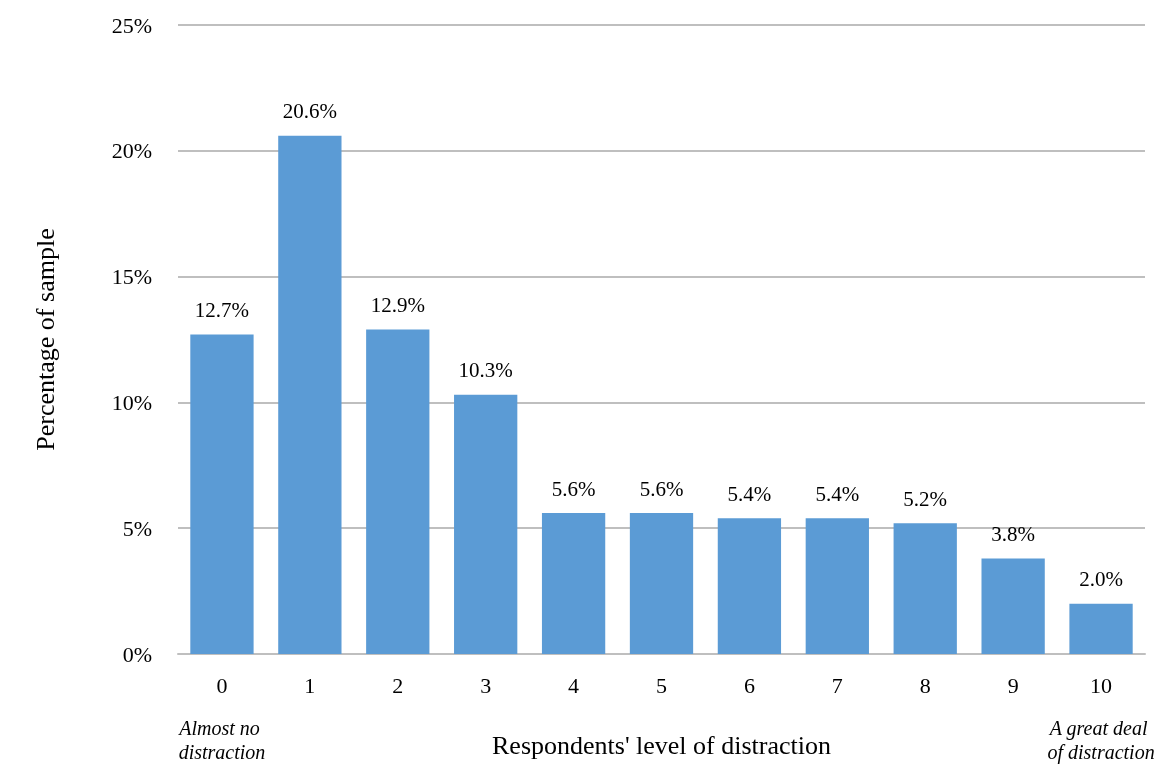 This screenshot has height=772, width=1170. What do you see at coordinates (1013, 533) in the screenshot?
I see `data-label: 3.8%` at bounding box center [1013, 533].